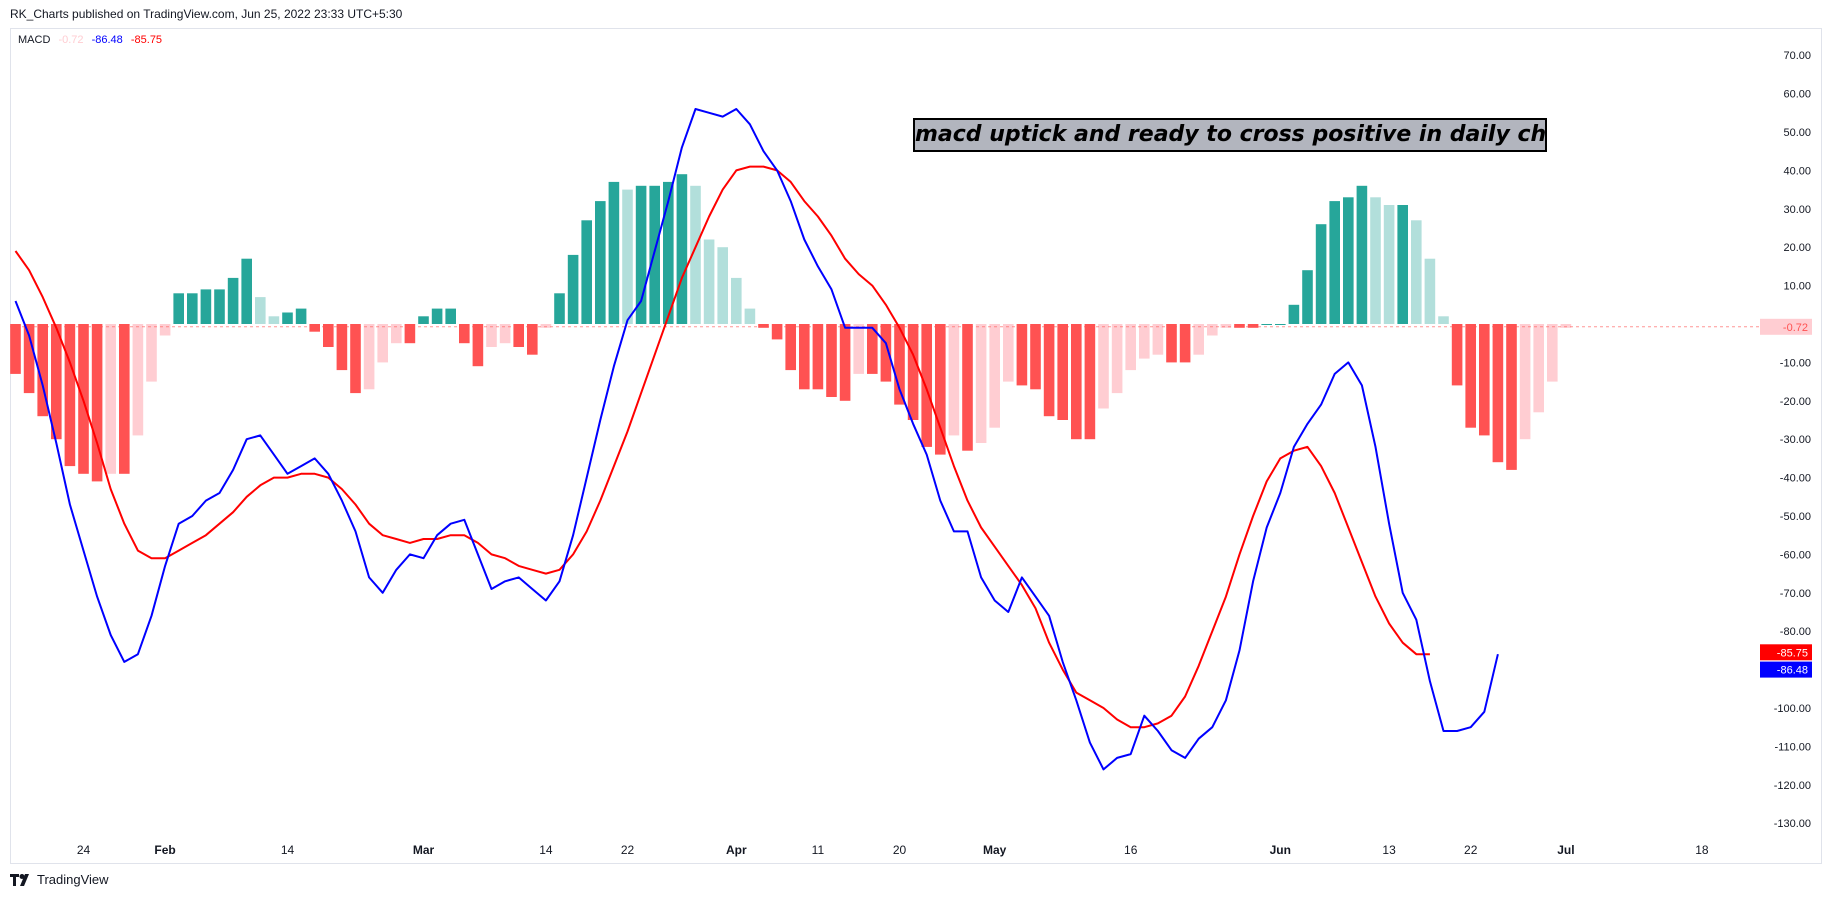 This screenshot has height=899, width=1834. I want to click on x-axis-tick-label: 24, so click(84, 850).